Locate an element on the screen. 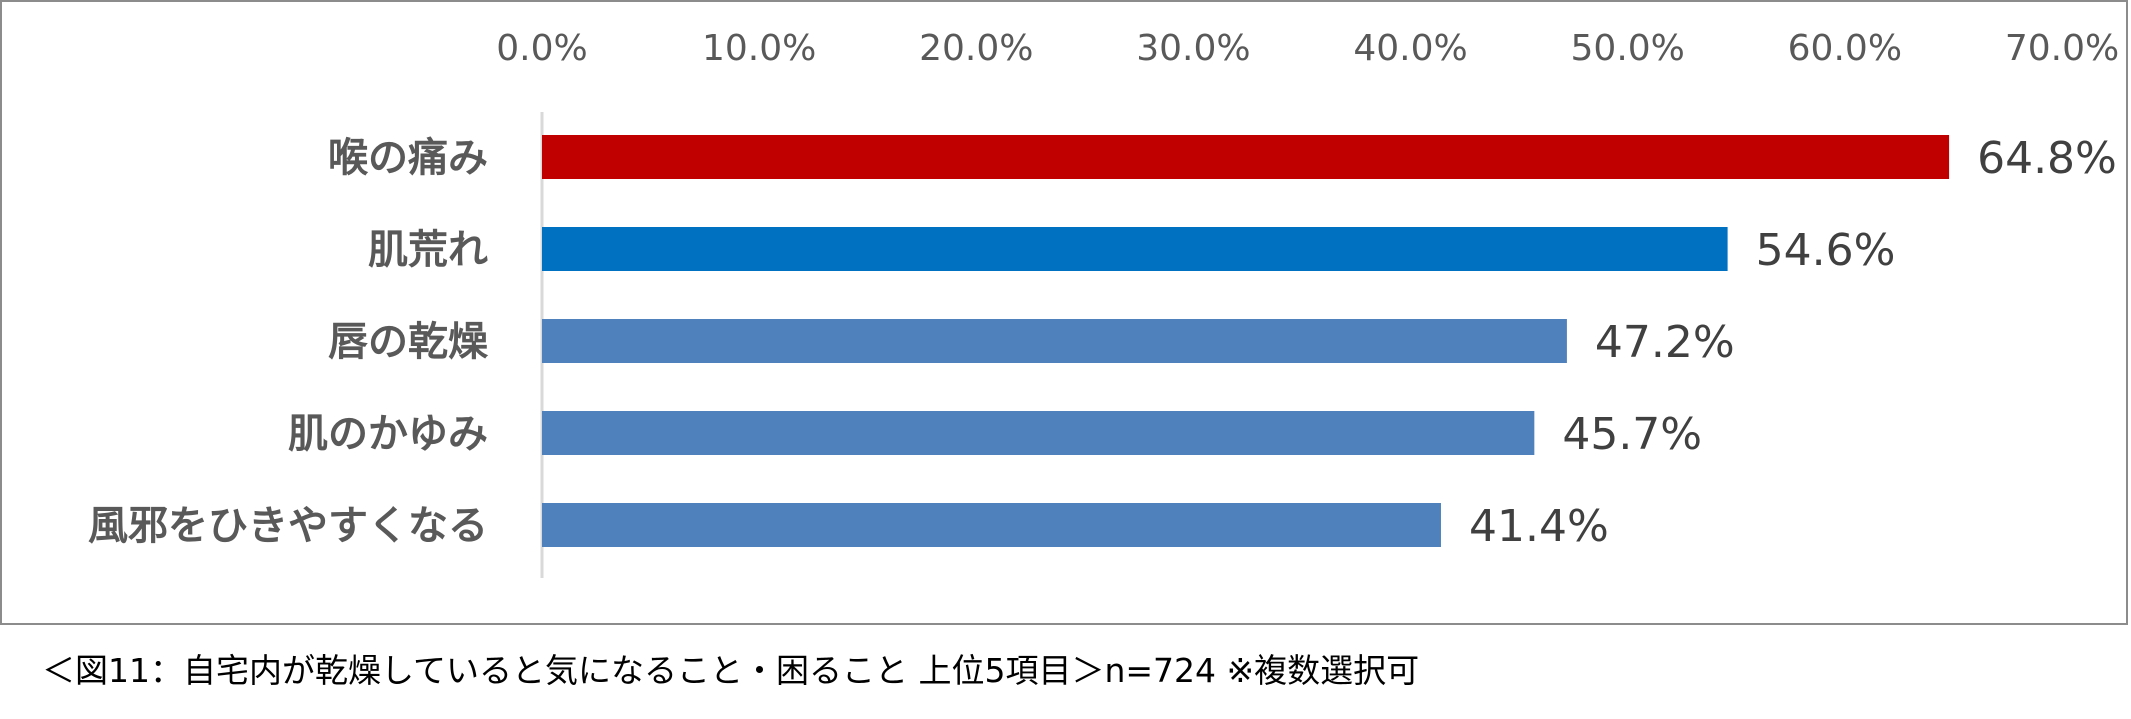 This screenshot has width=2131, height=719. data-label: 54.6% is located at coordinates (1826, 250).